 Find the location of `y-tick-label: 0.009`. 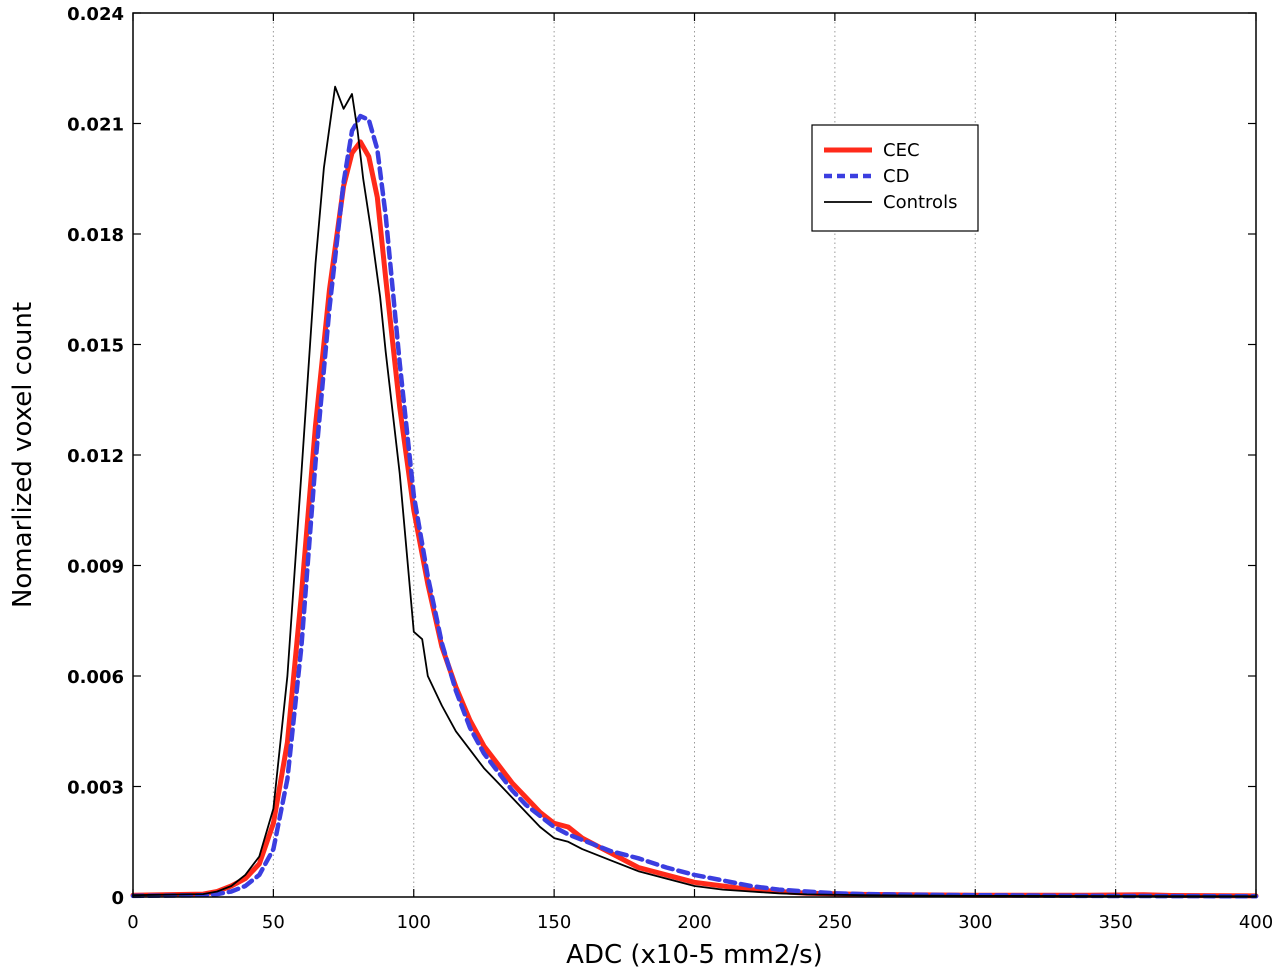

y-tick-label: 0.009 is located at coordinates (95, 567).